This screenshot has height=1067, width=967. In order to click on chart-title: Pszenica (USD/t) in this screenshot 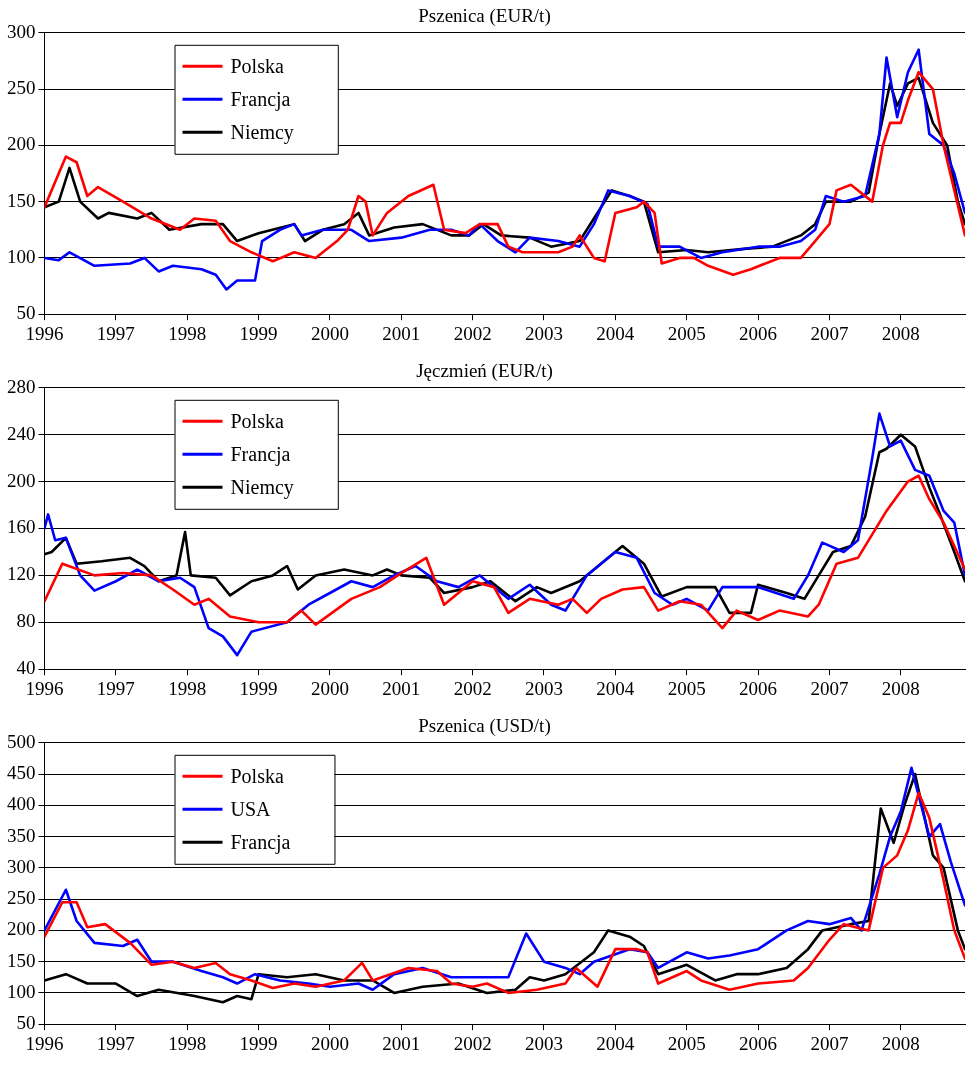, I will do `click(484, 726)`.